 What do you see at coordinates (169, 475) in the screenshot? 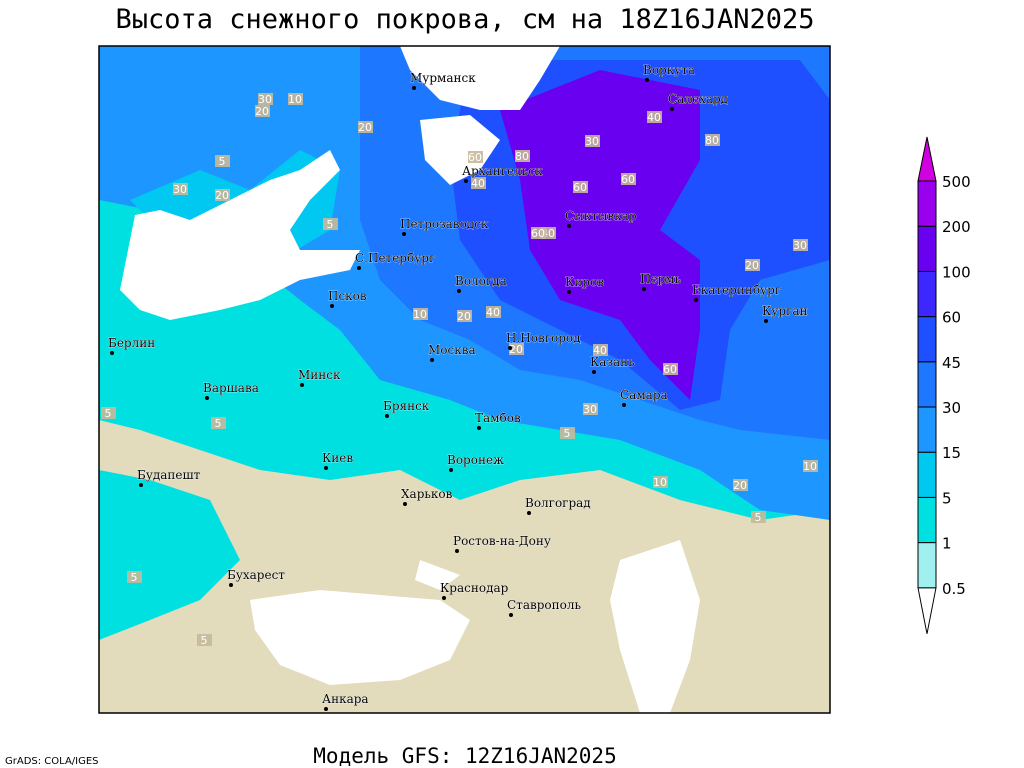
I see `city-label: Будапешт` at bounding box center [169, 475].